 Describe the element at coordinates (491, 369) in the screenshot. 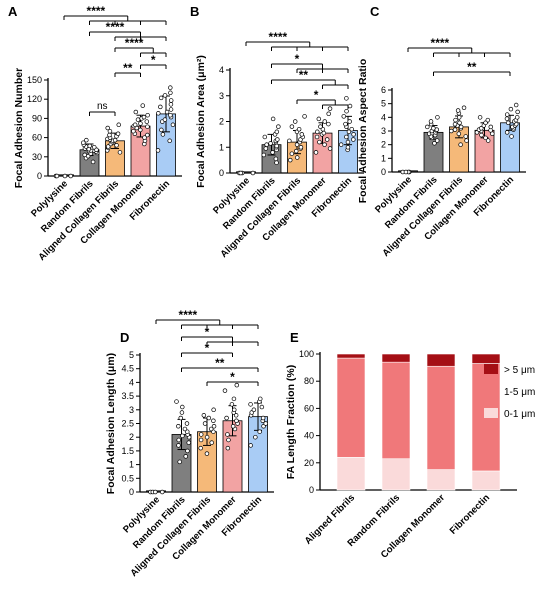

I see `legend-swatch` at that location.